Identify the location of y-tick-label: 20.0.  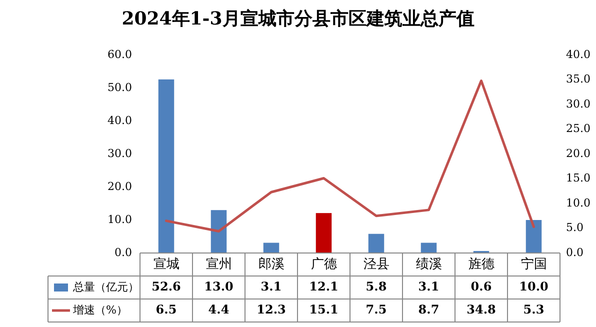
(120, 186).